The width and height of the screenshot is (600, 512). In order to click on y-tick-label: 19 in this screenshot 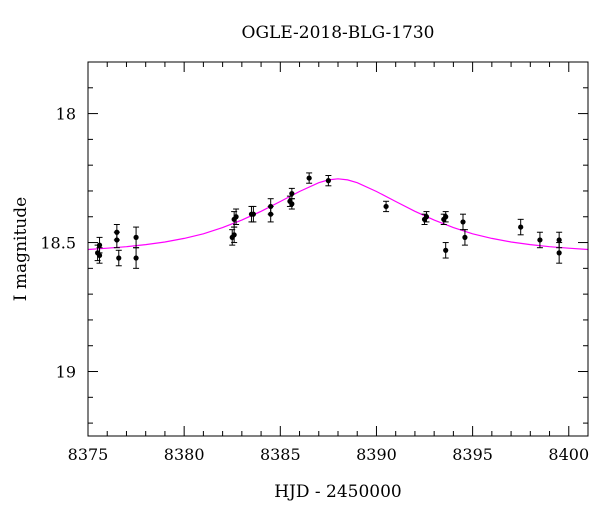, I will do `click(66, 372)`.